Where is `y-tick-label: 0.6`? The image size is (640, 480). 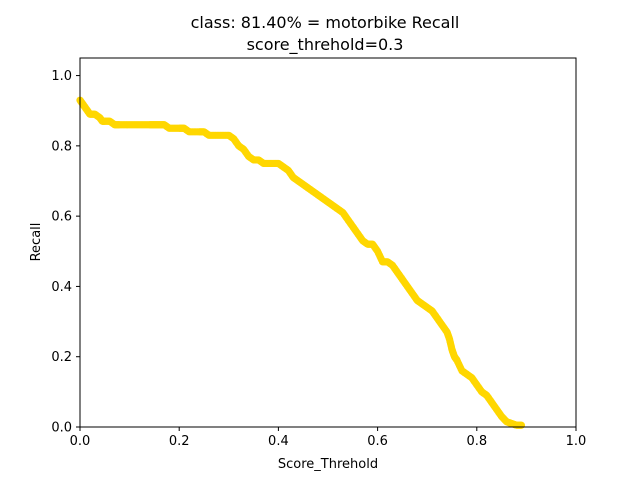
y-tick-label: 0.6 is located at coordinates (61, 217).